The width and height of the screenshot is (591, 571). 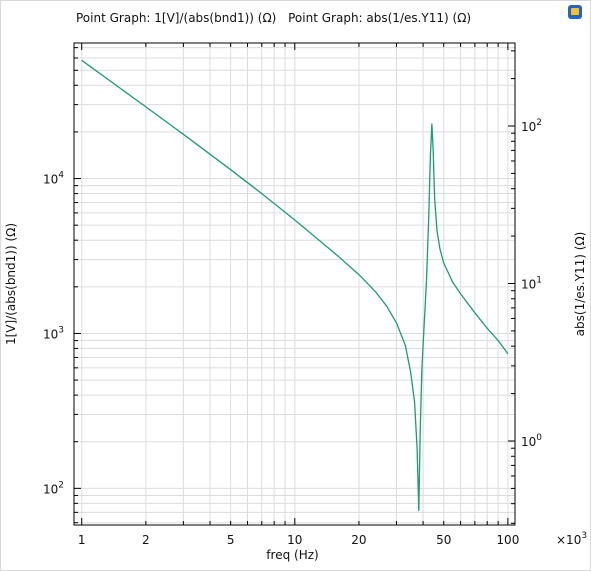 I want to click on y-left-tick-label: 10⁴, so click(x=53, y=179).